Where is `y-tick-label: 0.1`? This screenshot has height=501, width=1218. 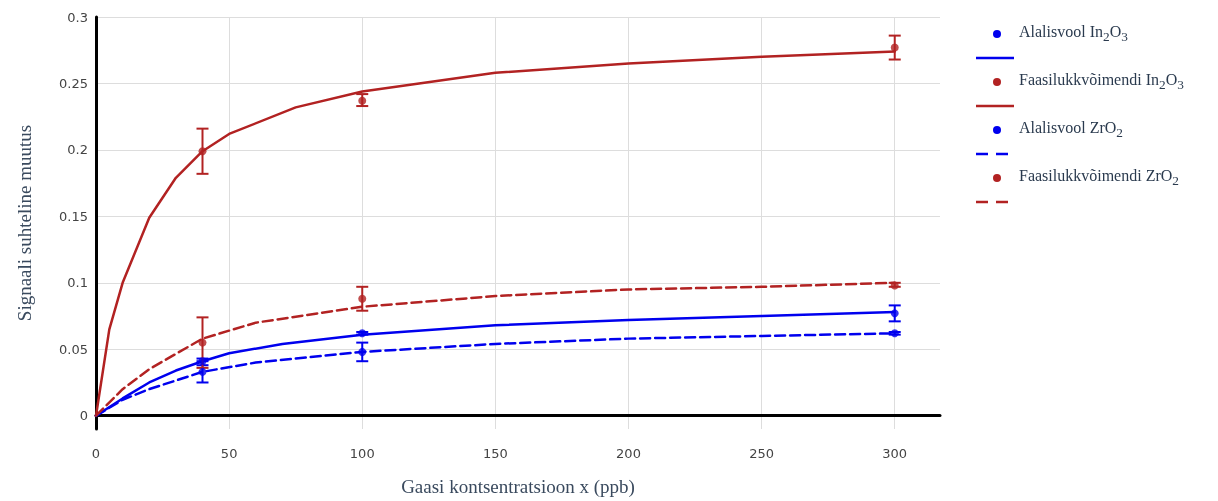 y-tick-label: 0.1 is located at coordinates (77, 283).